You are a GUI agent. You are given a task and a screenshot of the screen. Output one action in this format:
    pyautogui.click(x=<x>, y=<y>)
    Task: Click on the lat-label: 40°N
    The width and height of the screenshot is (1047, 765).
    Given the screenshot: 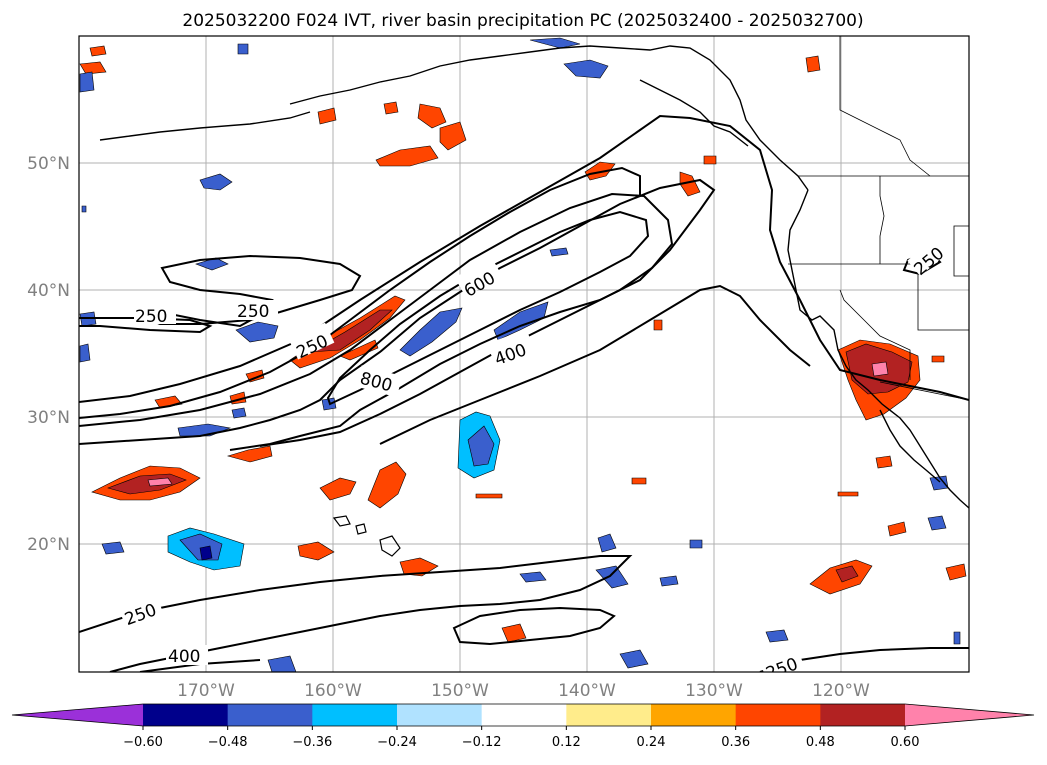 What is the action you would take?
    pyautogui.click(x=48, y=291)
    